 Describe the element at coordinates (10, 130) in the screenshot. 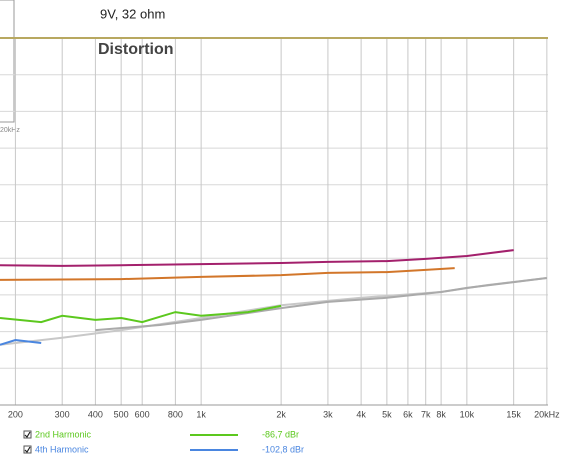

I see `side-label: 20kHz` at that location.